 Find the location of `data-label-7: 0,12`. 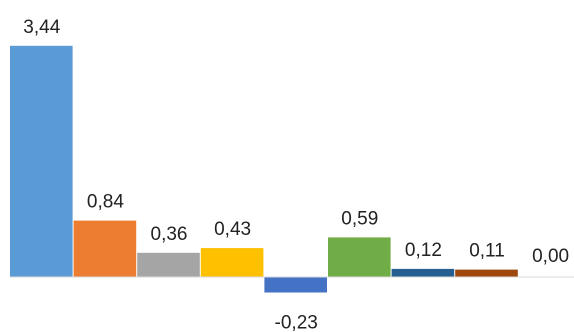

data-label-7: 0,12 is located at coordinates (423, 250).